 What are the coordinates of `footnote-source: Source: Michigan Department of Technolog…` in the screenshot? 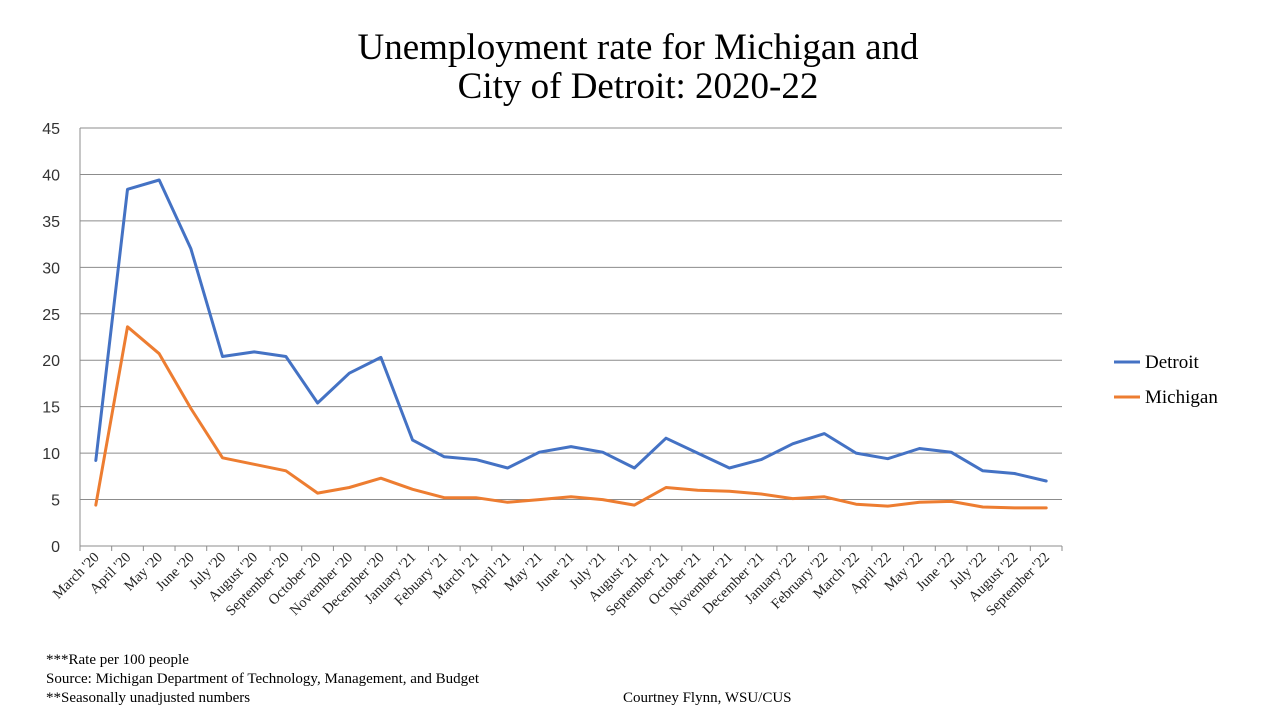 It's located at (263, 679).